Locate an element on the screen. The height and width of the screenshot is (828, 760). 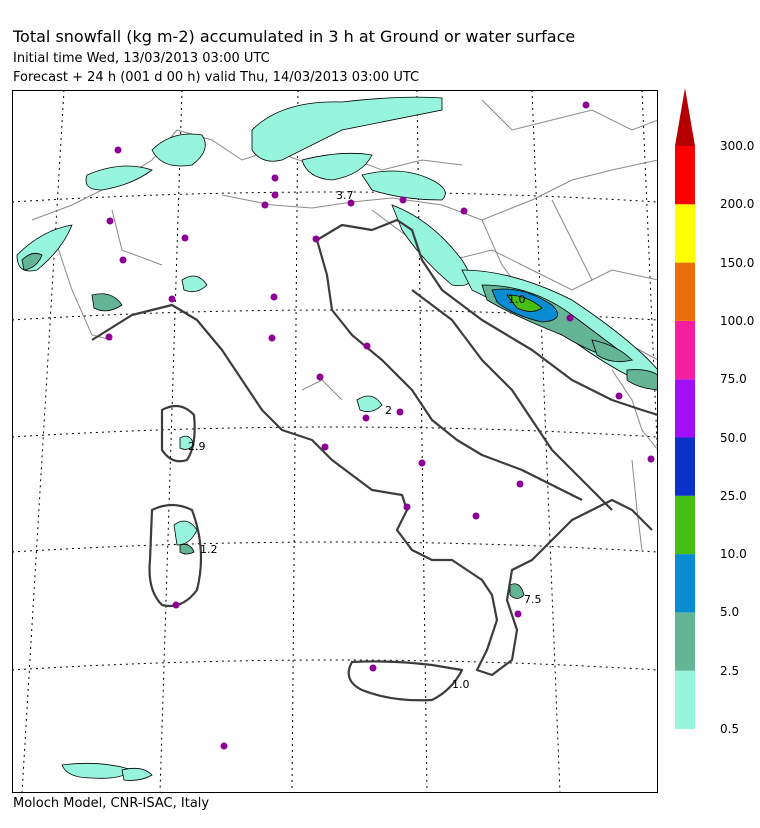
colorbar-label: 300.0 is located at coordinates (737, 146).